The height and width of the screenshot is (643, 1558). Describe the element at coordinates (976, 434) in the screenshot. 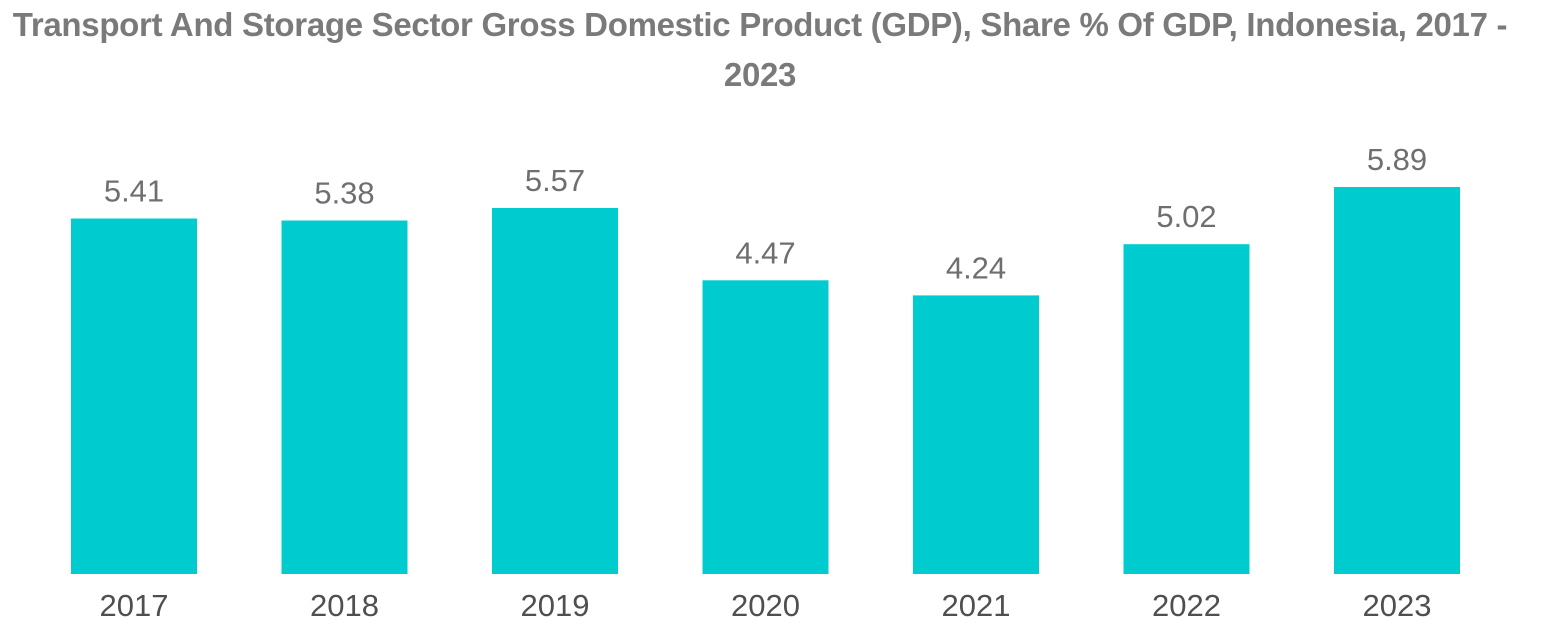

I see `bar-2021` at that location.